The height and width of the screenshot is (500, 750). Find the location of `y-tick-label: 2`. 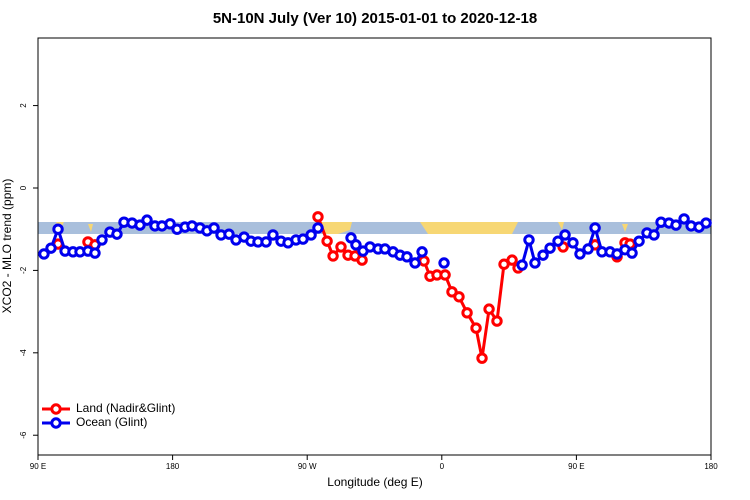

y-tick-label: 2 is located at coordinates (23, 105).